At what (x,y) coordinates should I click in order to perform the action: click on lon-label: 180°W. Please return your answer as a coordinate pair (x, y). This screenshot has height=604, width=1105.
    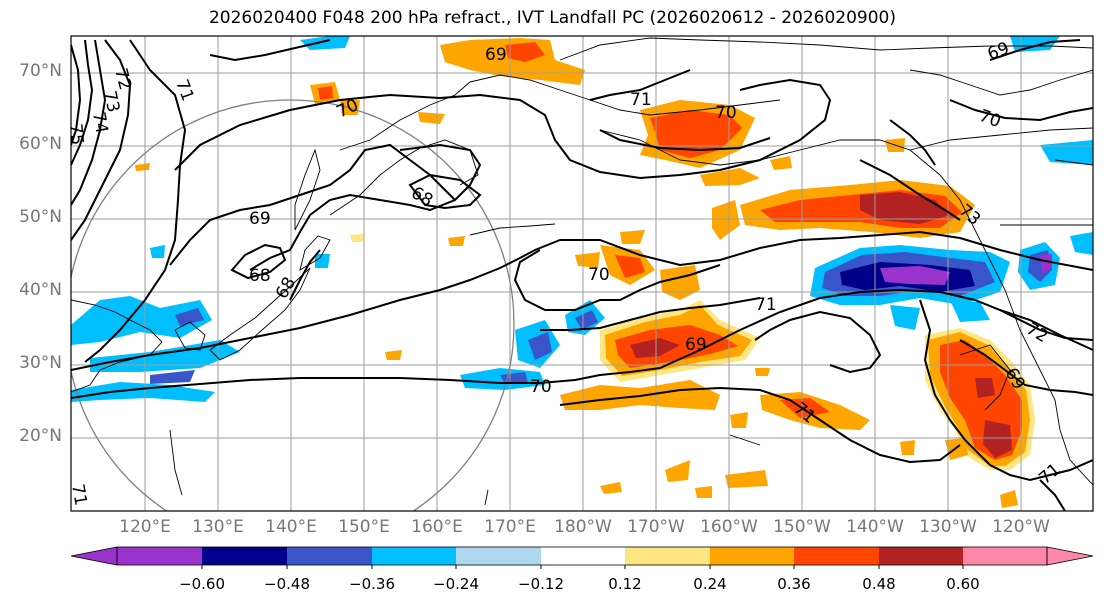
    Looking at the image, I should click on (583, 527).